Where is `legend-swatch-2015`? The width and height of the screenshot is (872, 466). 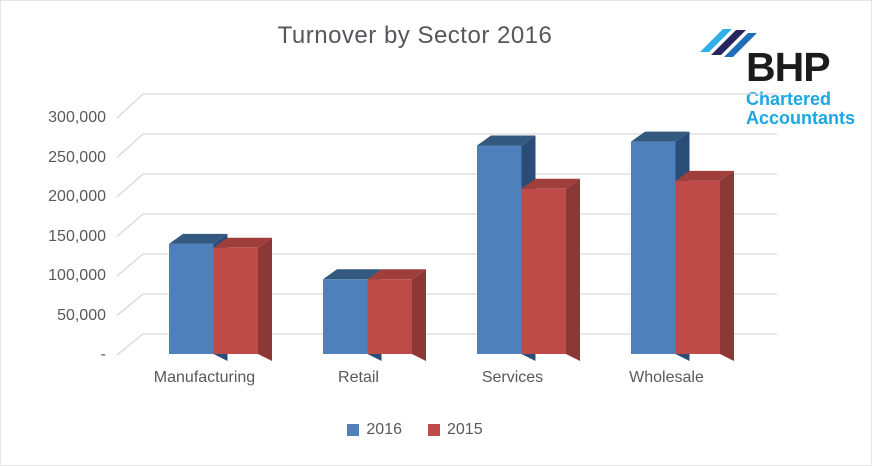
legend-swatch-2015 is located at coordinates (434, 430).